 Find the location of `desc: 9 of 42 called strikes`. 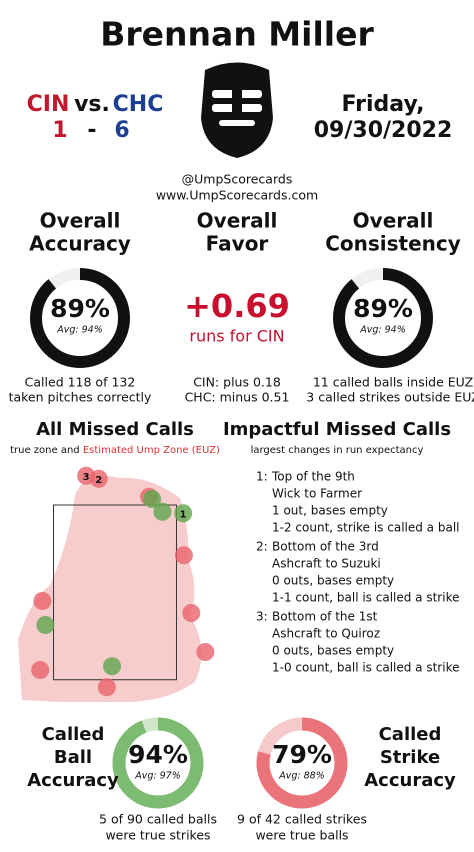

desc: 9 of 42 called strikes is located at coordinates (302, 819).